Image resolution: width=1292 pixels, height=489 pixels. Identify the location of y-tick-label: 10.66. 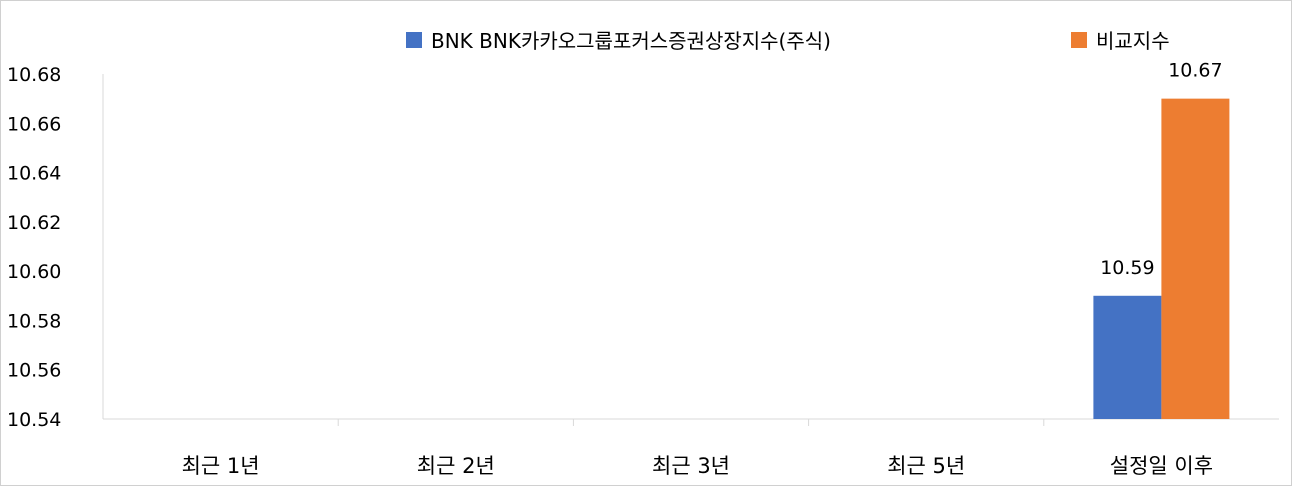
(34, 124).